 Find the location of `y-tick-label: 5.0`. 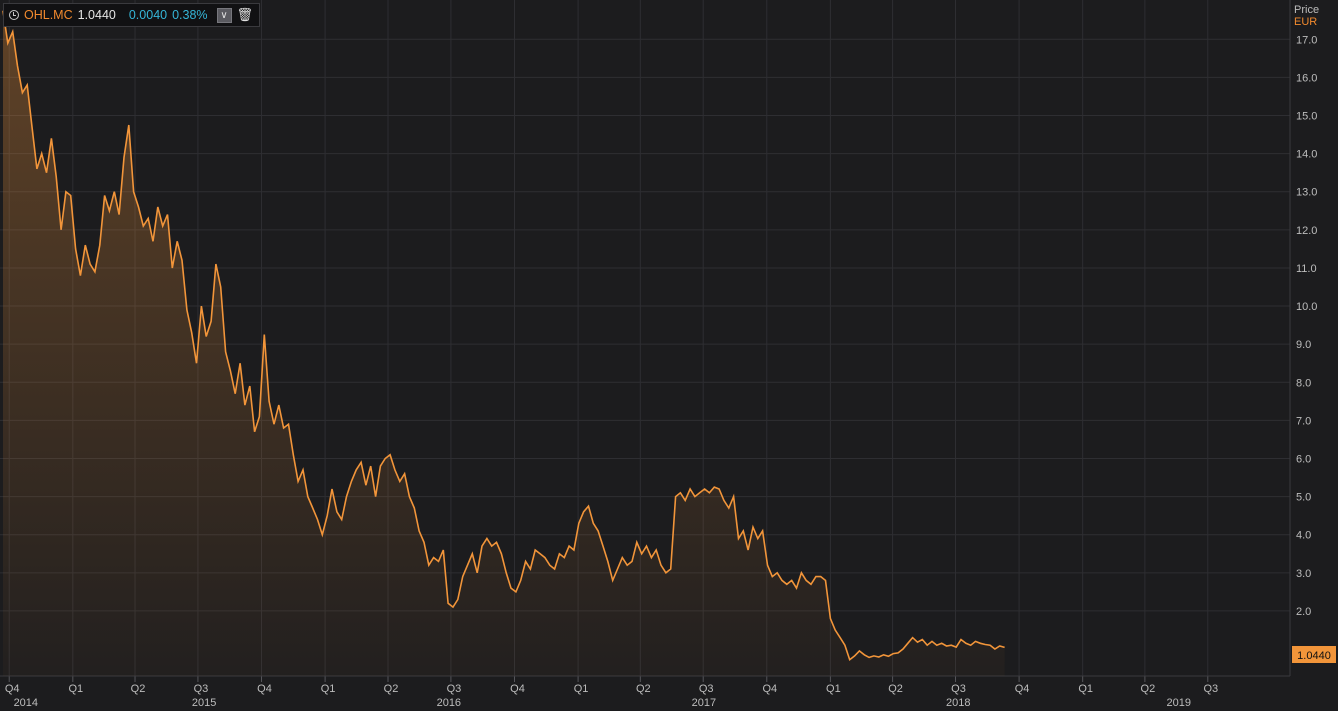

y-tick-label: 5.0 is located at coordinates (1303, 498).